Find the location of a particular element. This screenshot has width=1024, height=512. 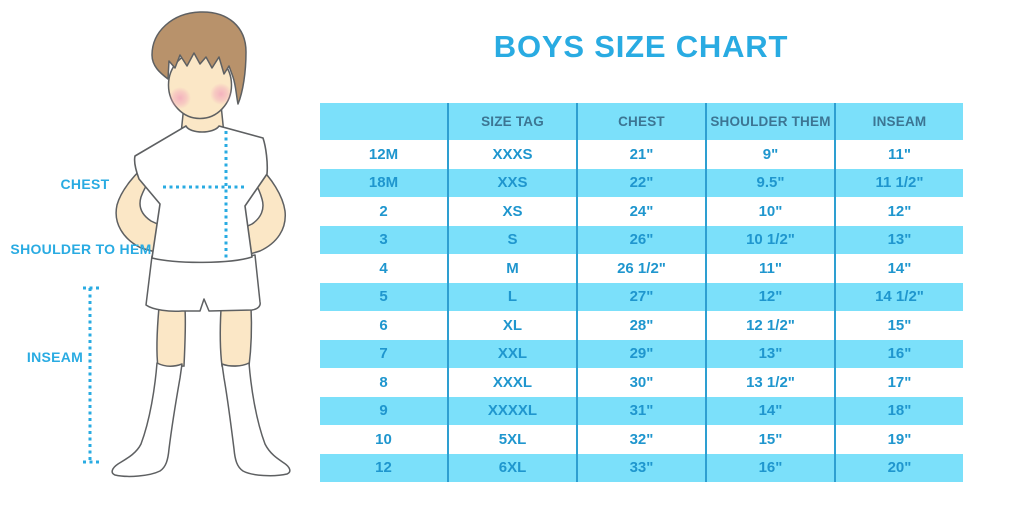

table-cell: XXS is located at coordinates (513, 182).